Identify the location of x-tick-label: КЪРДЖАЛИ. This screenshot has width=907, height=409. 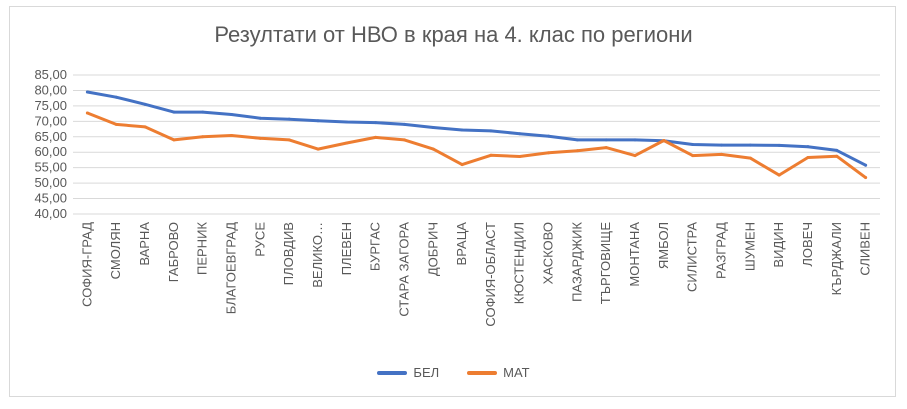
(836, 258).